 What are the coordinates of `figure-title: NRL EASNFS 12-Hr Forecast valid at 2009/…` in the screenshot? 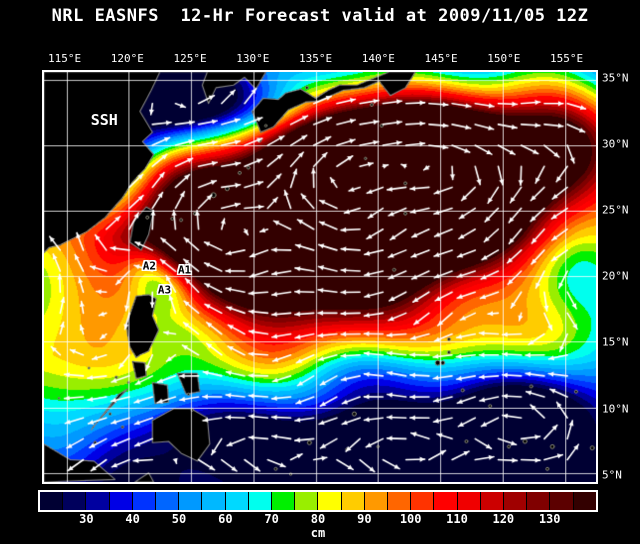 It's located at (320, 16).